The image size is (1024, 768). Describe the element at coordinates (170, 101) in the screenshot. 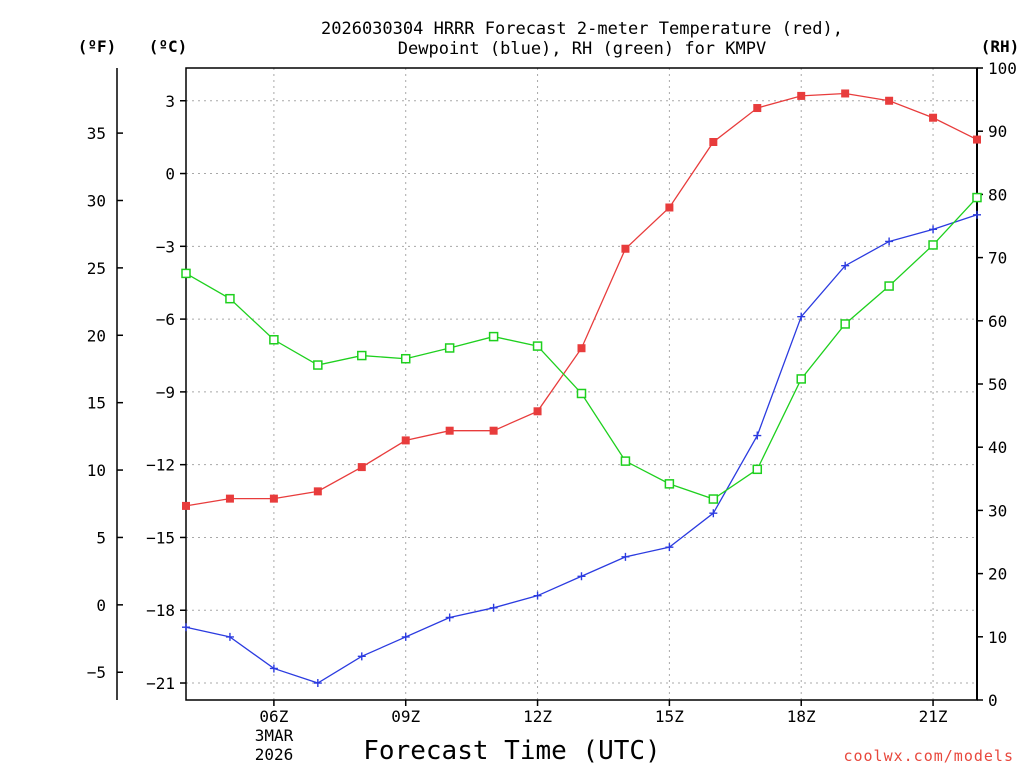

I see `celsius-tick-label: 3` at that location.